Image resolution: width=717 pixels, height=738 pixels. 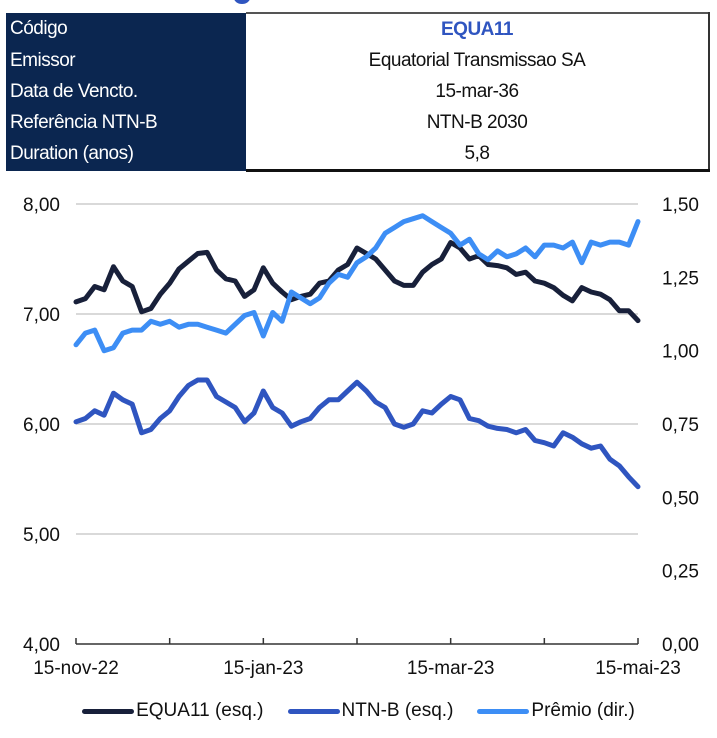 I want to click on info-label: Data de Vencto., so click(x=126, y=91).